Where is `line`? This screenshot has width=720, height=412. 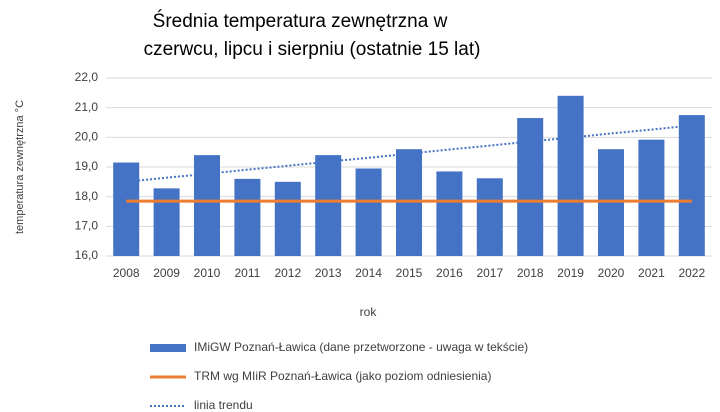 line is located at coordinates (409, 153).